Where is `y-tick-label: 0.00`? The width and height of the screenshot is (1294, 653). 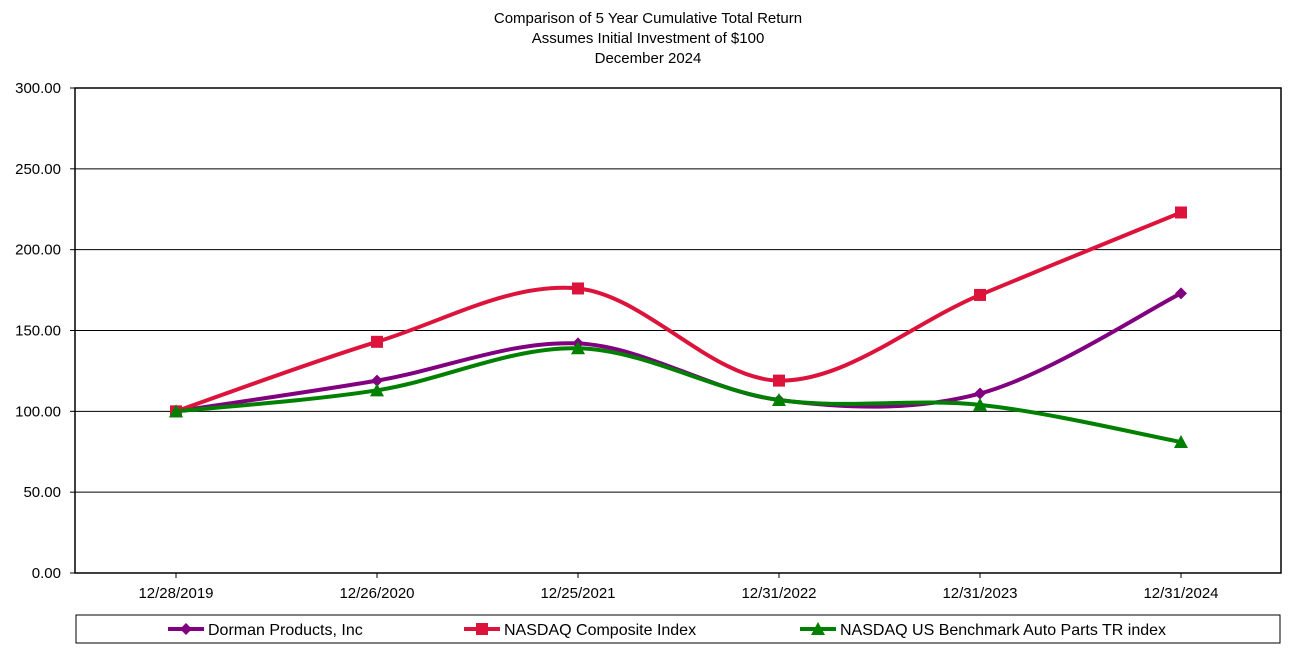
y-tick-label: 0.00 is located at coordinates (46, 573).